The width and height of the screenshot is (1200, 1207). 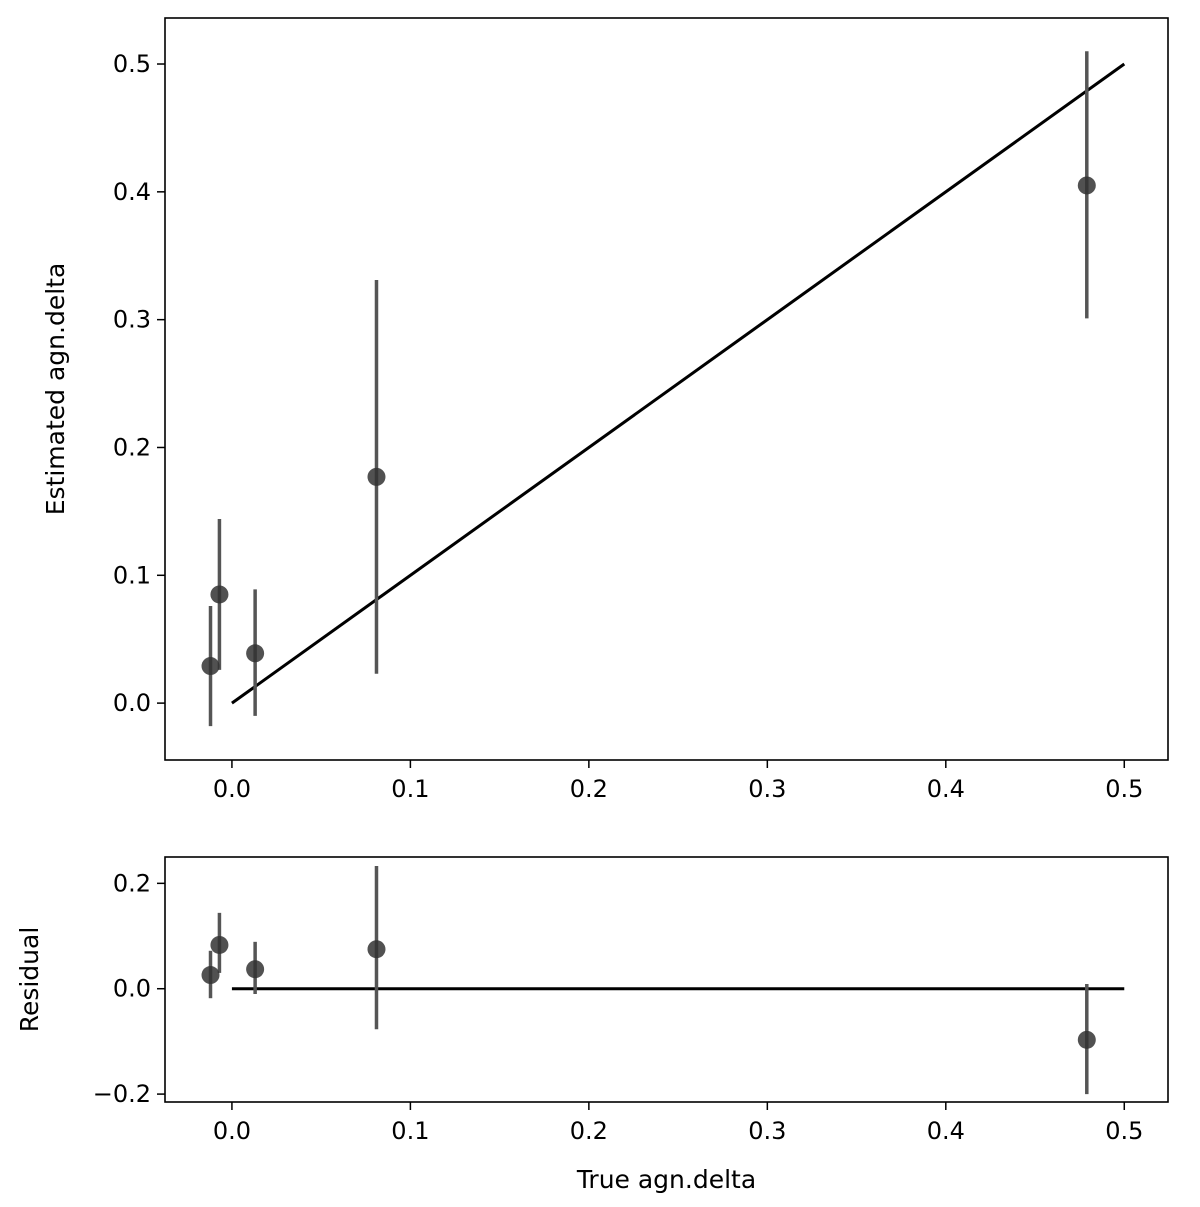 What do you see at coordinates (132, 64) in the screenshot?
I see `estimate-y-tick-label-5: 0.5` at bounding box center [132, 64].